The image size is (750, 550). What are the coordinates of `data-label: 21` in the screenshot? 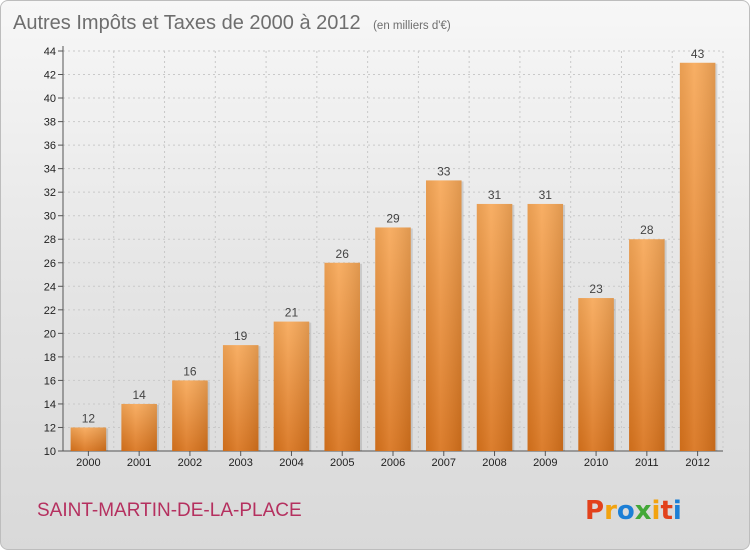 It's located at (292, 313).